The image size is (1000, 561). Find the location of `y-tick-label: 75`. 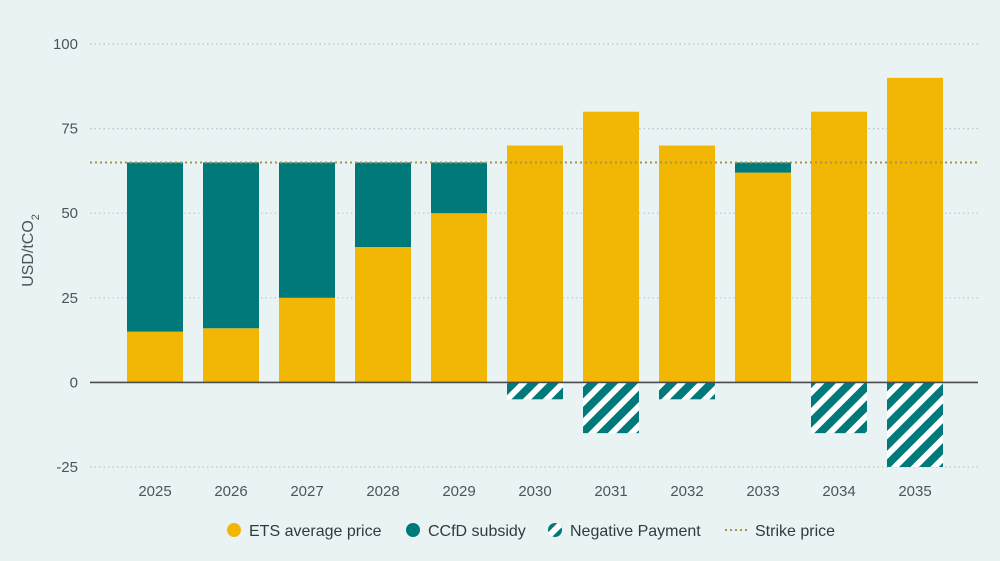

y-tick-label: 75 is located at coordinates (69, 129).